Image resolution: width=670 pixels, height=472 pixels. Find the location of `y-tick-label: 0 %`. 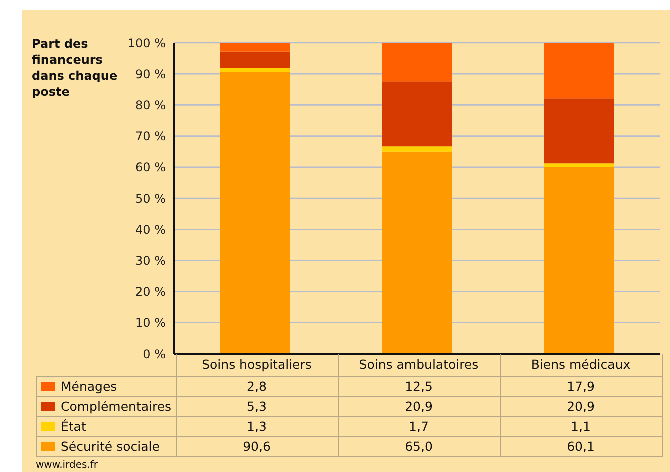

y-tick-label: 0 % is located at coordinates (154, 354).